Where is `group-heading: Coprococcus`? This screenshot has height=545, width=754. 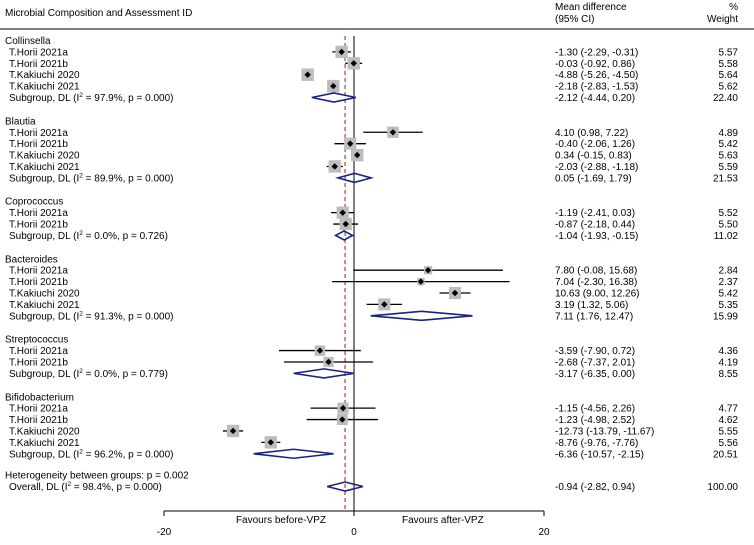 group-heading: Coprococcus is located at coordinates (34, 202).